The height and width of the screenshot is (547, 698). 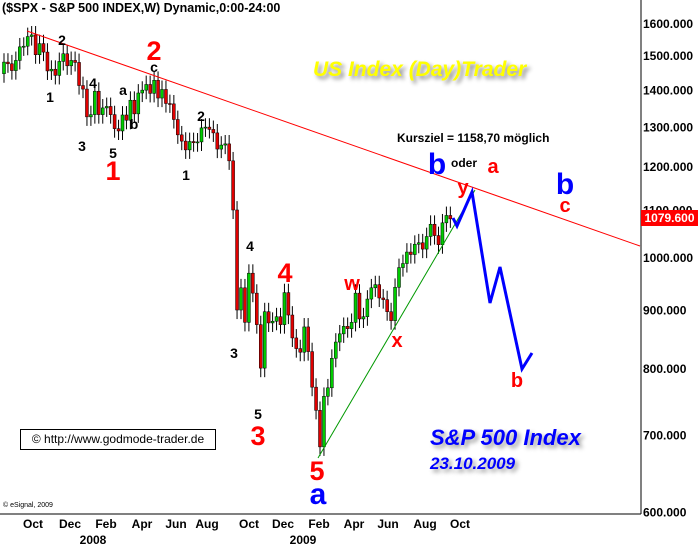 I want to click on target-note: Kursziel = 1158,70 möglich, so click(x=473, y=138).